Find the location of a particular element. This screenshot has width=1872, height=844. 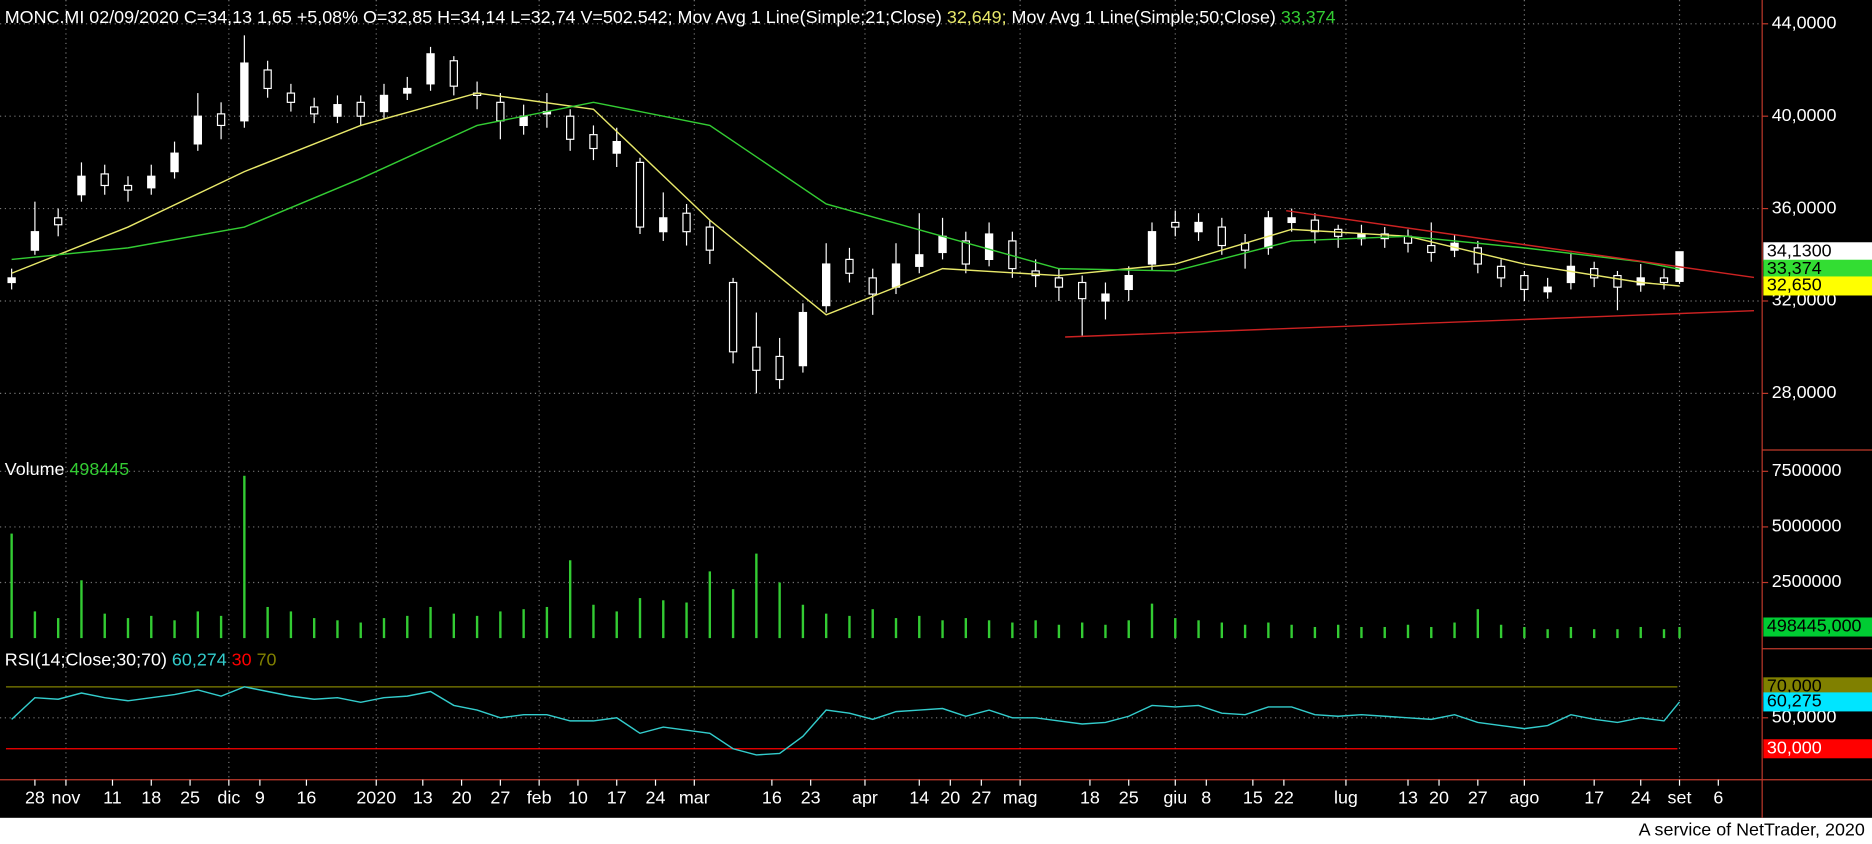

badge-label: 30,000 is located at coordinates (1794, 747).